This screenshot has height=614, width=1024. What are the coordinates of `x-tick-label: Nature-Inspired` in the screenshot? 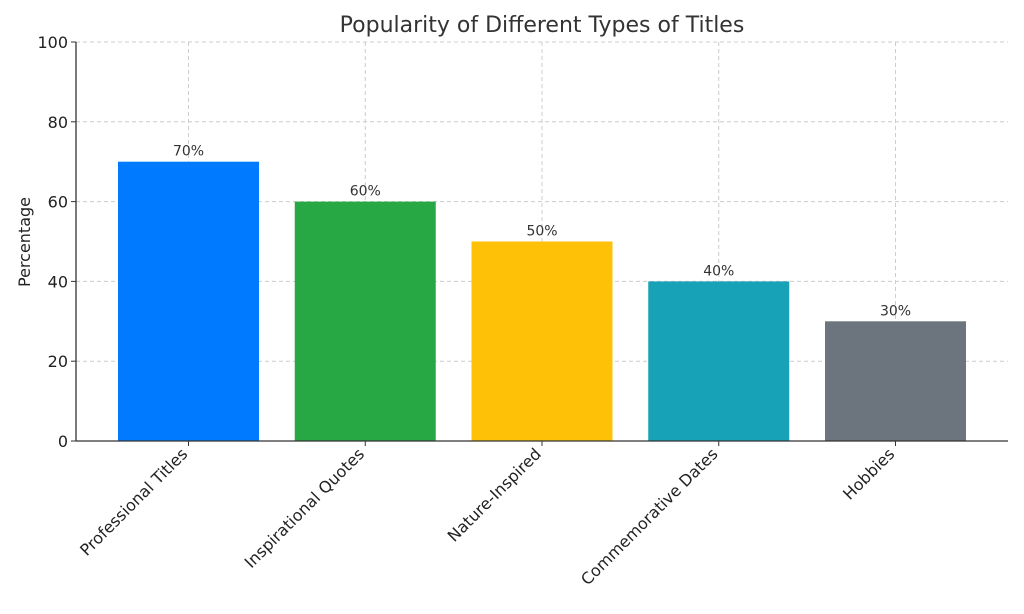 It's located at (494, 494).